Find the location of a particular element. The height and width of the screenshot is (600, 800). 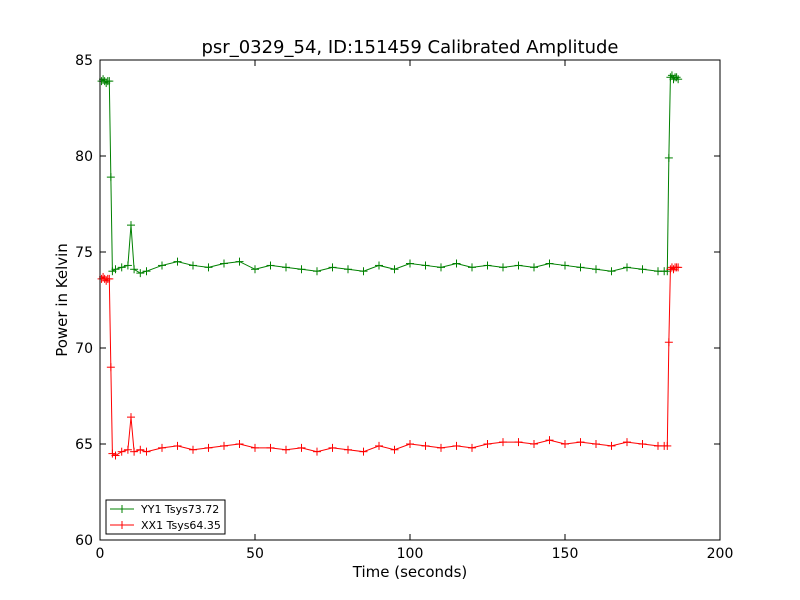

legend-box is located at coordinates (165, 517).